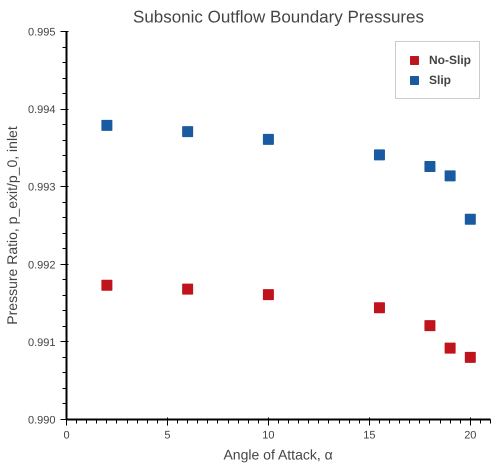 This screenshot has height=471, width=500. What do you see at coordinates (66, 436) in the screenshot?
I see `x-tick-label: 0` at bounding box center [66, 436].